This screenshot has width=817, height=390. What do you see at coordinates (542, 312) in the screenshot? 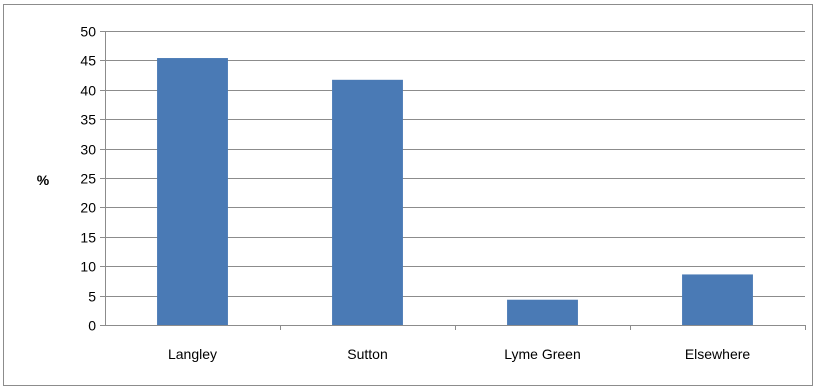
I see `bar-lyme-green` at bounding box center [542, 312].